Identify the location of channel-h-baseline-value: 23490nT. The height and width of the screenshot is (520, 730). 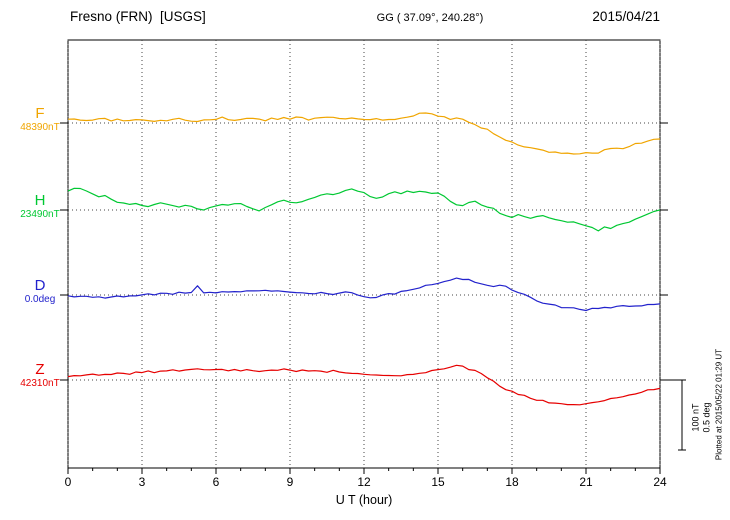
(40, 215).